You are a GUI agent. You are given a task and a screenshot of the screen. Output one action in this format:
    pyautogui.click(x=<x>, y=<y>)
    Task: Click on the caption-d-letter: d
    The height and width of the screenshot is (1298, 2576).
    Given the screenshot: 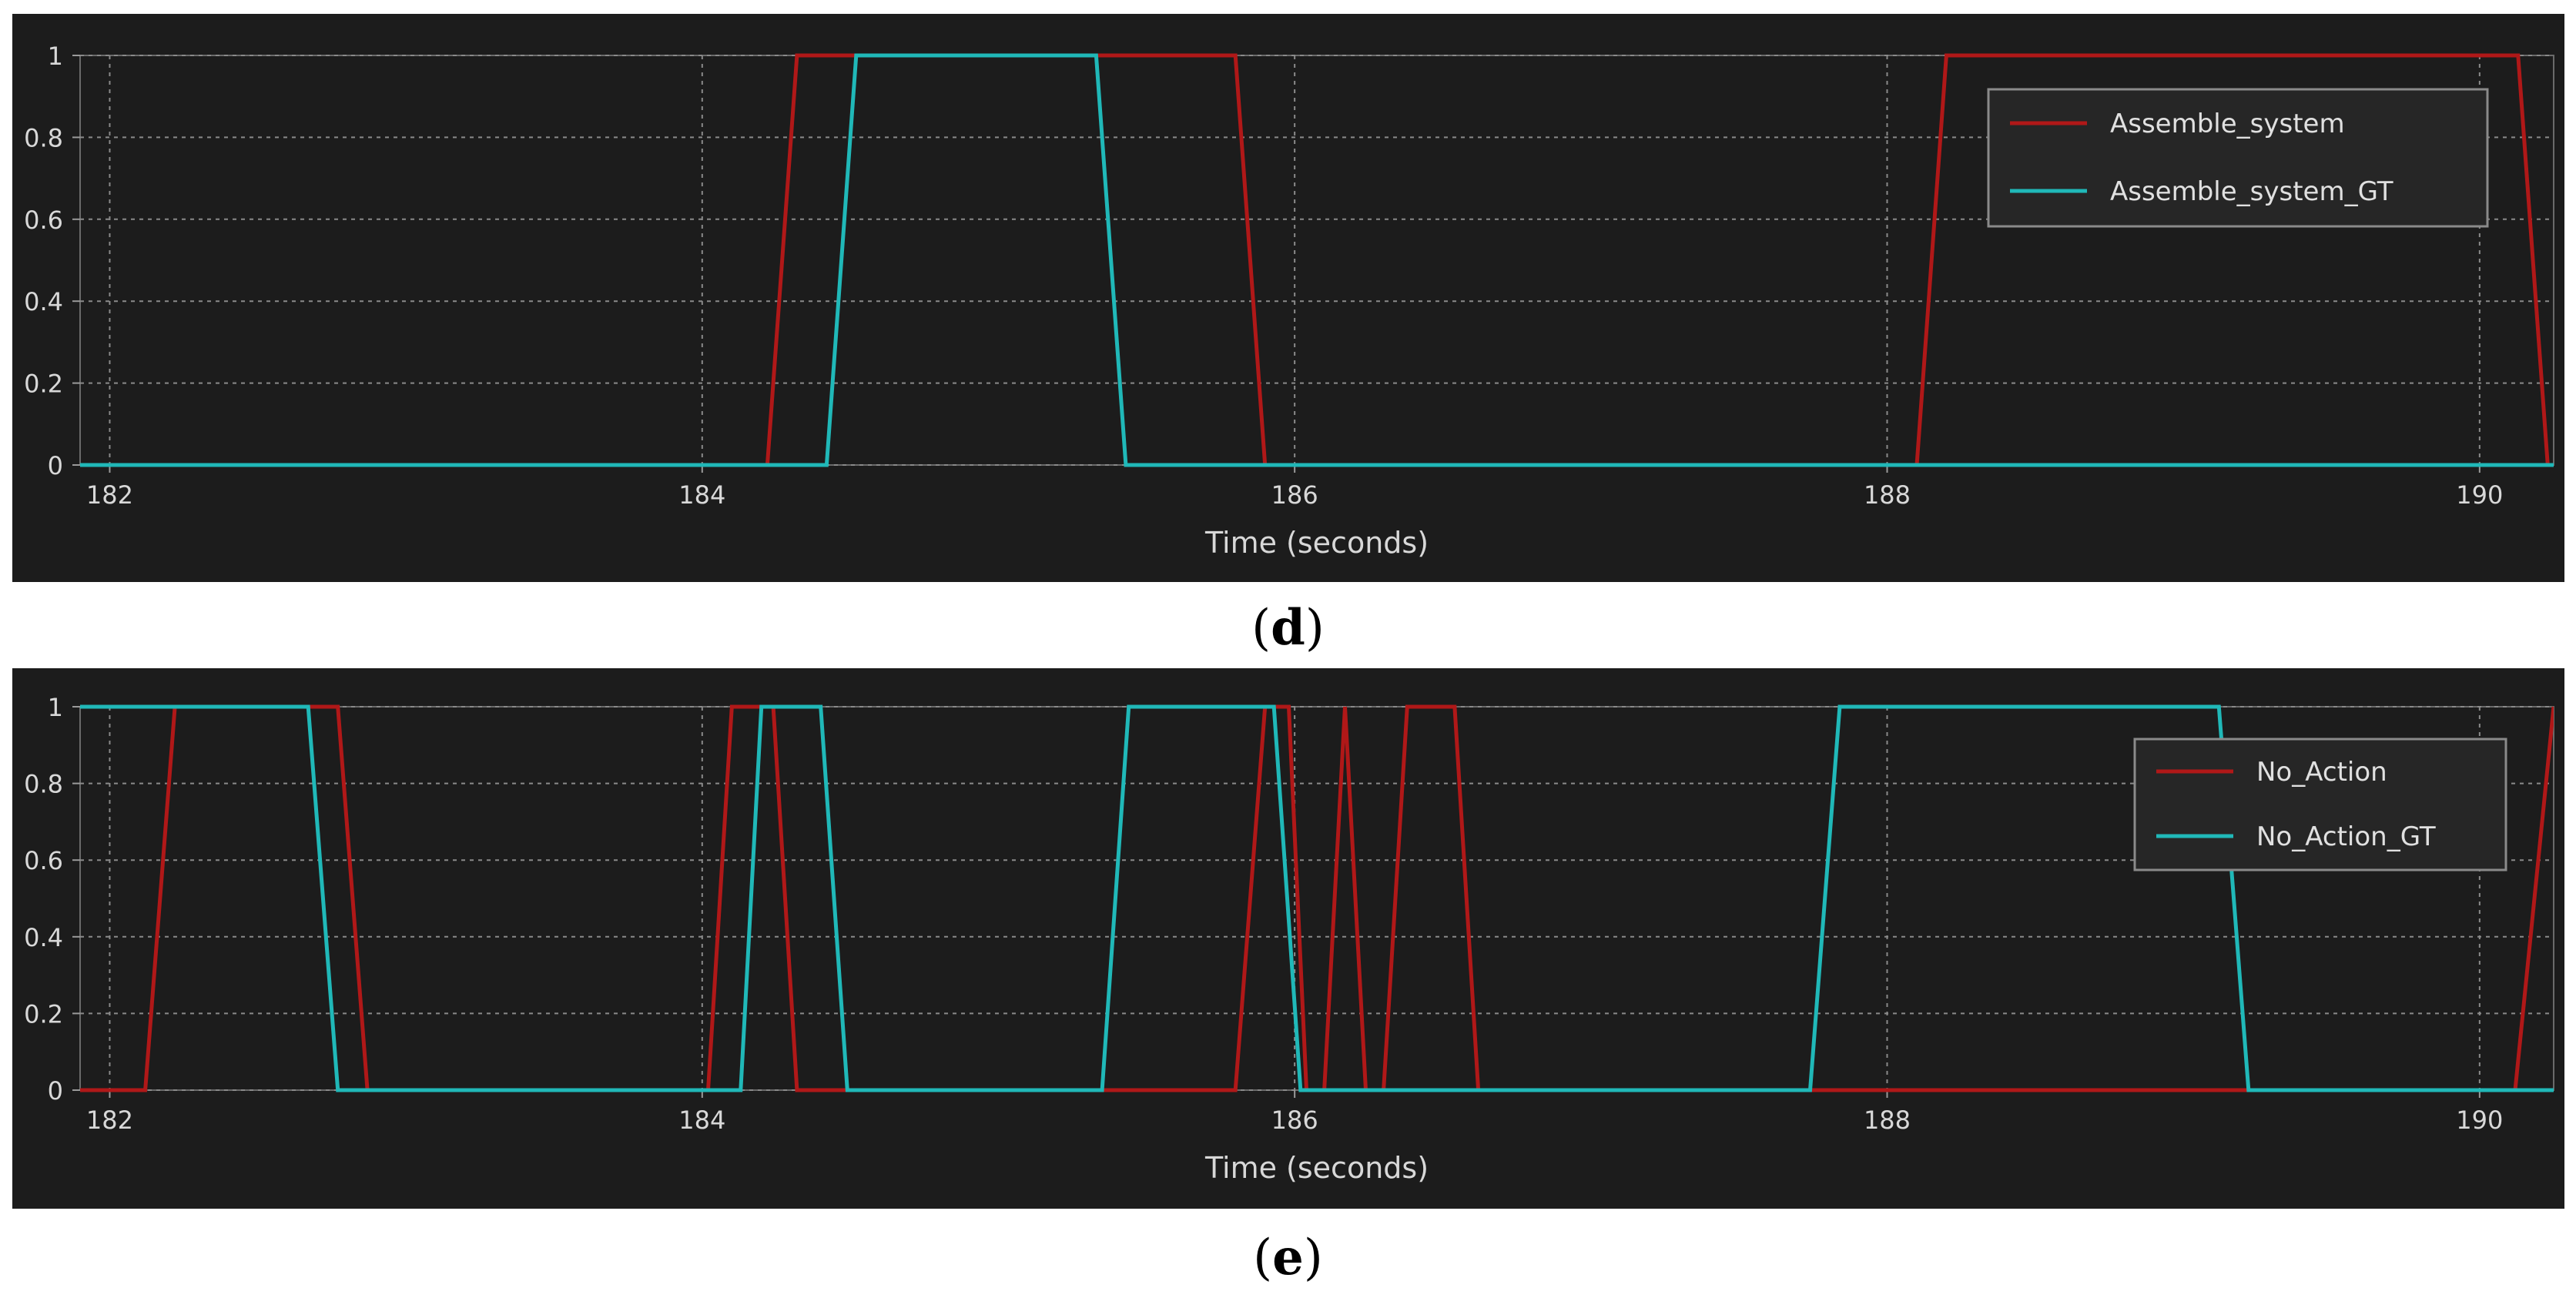 What is the action you would take?
    pyautogui.click(x=1288, y=628)
    